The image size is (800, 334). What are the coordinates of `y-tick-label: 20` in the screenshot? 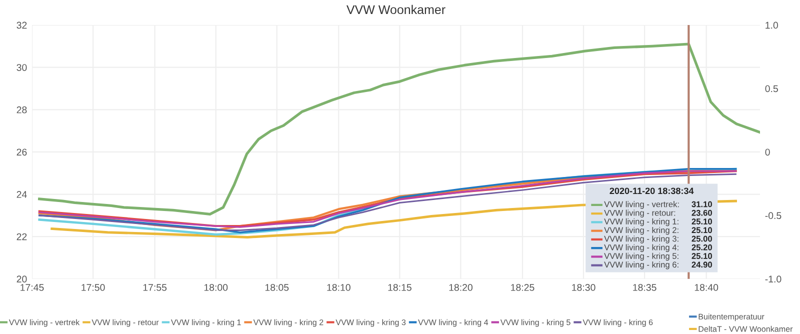 It's located at (21, 279).